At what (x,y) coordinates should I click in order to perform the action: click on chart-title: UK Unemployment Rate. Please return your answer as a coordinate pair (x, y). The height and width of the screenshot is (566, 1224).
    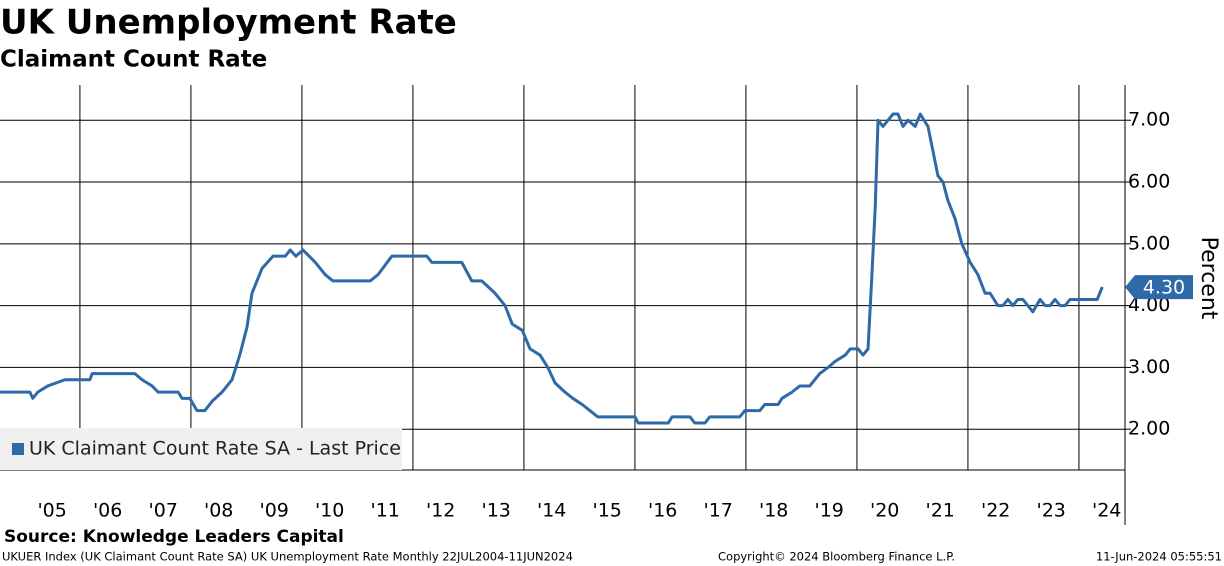
    Looking at the image, I should click on (228, 23).